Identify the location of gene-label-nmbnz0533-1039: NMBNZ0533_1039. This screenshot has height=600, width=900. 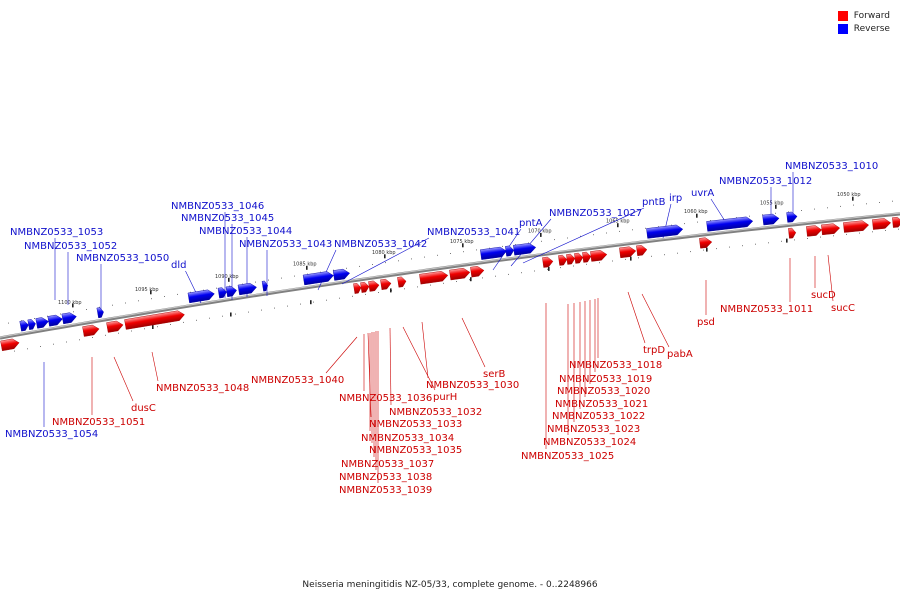
(385, 490).